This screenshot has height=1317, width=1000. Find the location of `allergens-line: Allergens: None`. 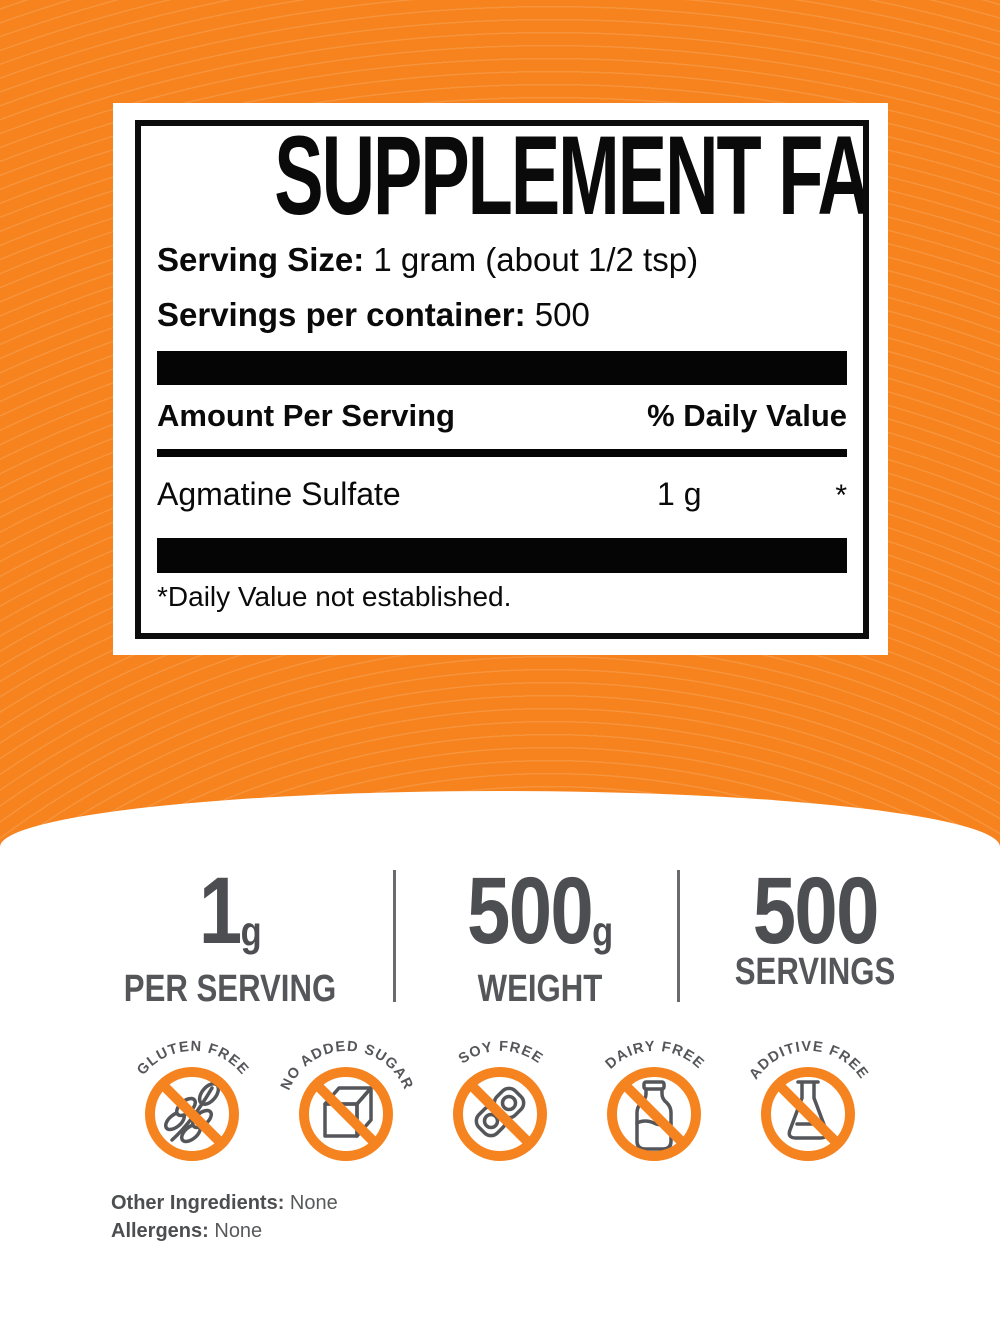

allergens-line: Allergens: None is located at coordinates (224, 1231).